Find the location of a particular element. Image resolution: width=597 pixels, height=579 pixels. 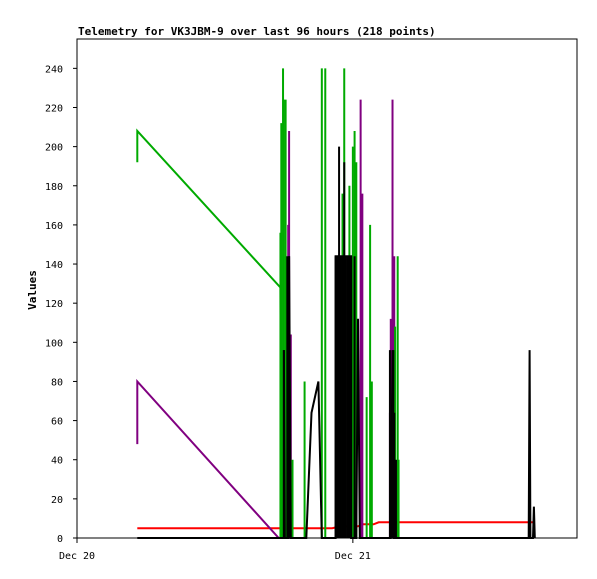

y-tick-label: 180 is located at coordinates (54, 187).